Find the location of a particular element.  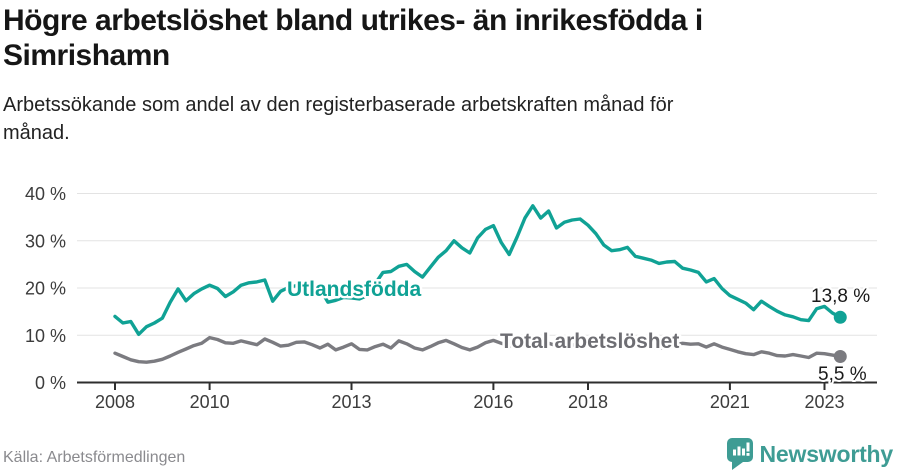

x-tick-label-2023: 2023 is located at coordinates (824, 402).